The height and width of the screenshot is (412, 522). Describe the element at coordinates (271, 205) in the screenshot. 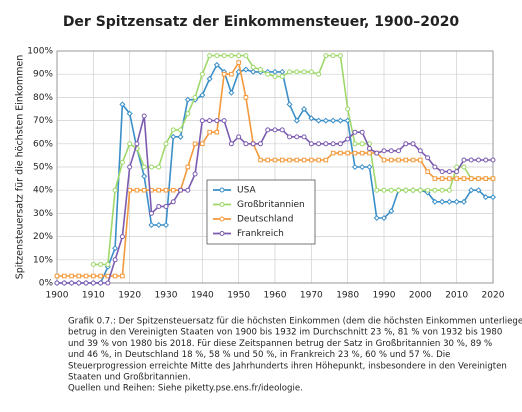

I see `legend-label: Großbritannien` at that location.